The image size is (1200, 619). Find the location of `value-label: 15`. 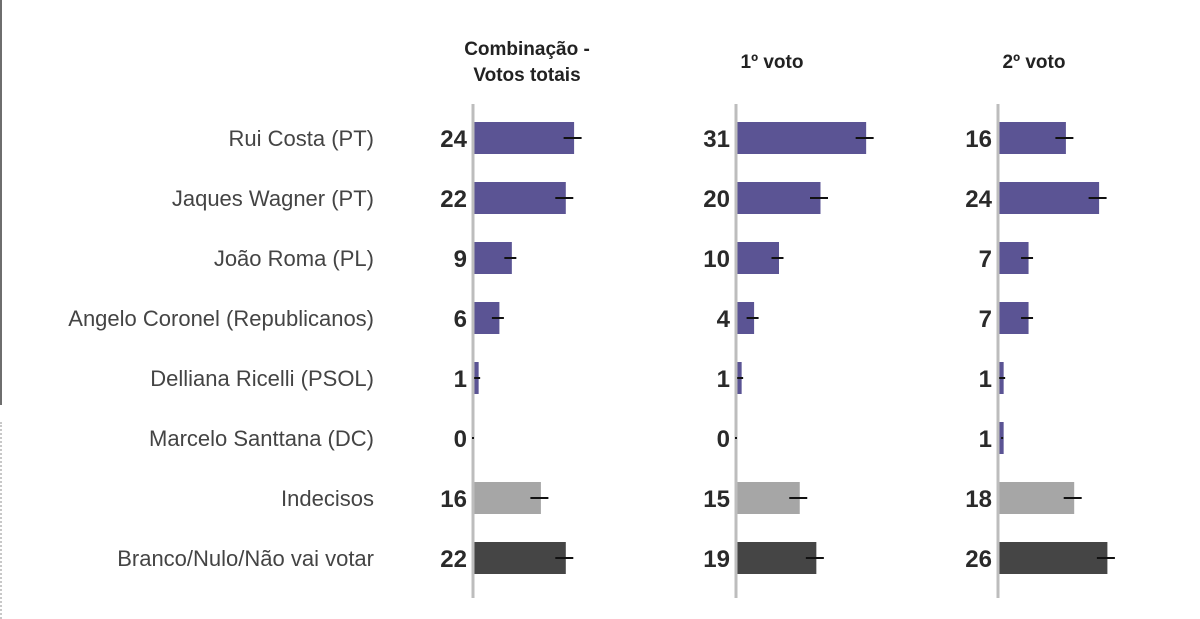

value-label: 15 is located at coordinates (716, 499).